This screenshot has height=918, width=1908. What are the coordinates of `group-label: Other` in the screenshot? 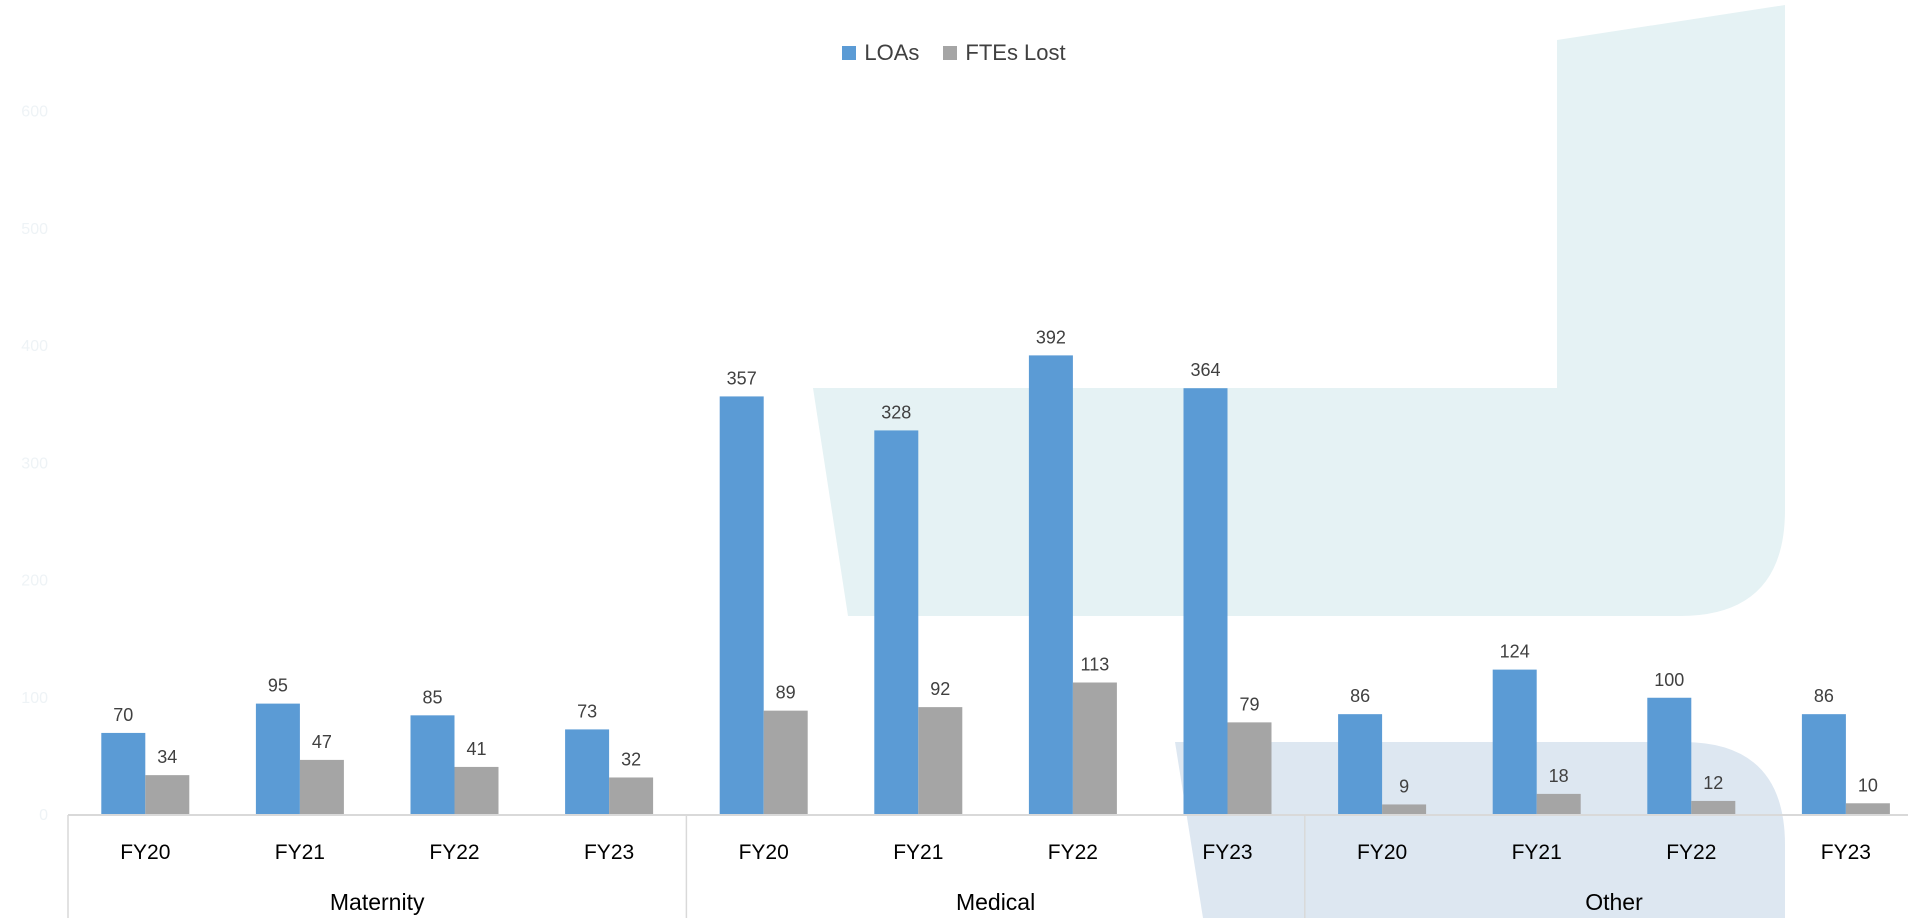 It's located at (1614, 902).